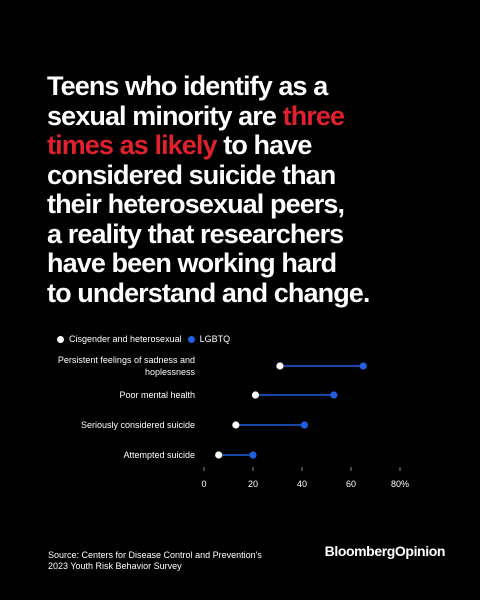  What do you see at coordinates (126, 360) in the screenshot?
I see `category-label-line: Persistent feelings of sadness and` at bounding box center [126, 360].